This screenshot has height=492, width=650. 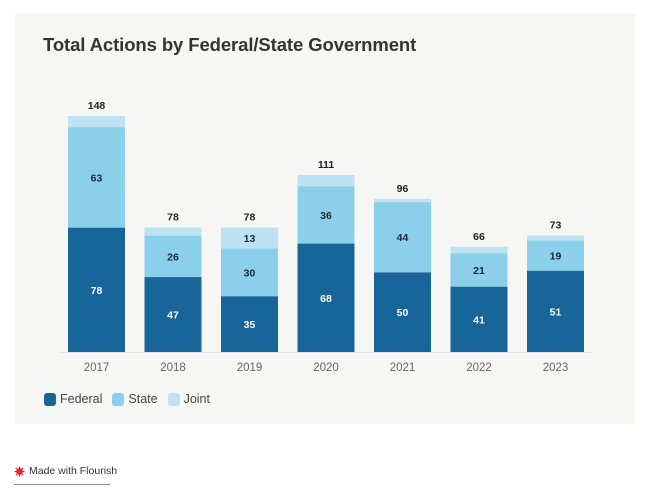 I want to click on data-label-federal-2020: 68, so click(x=326, y=299).